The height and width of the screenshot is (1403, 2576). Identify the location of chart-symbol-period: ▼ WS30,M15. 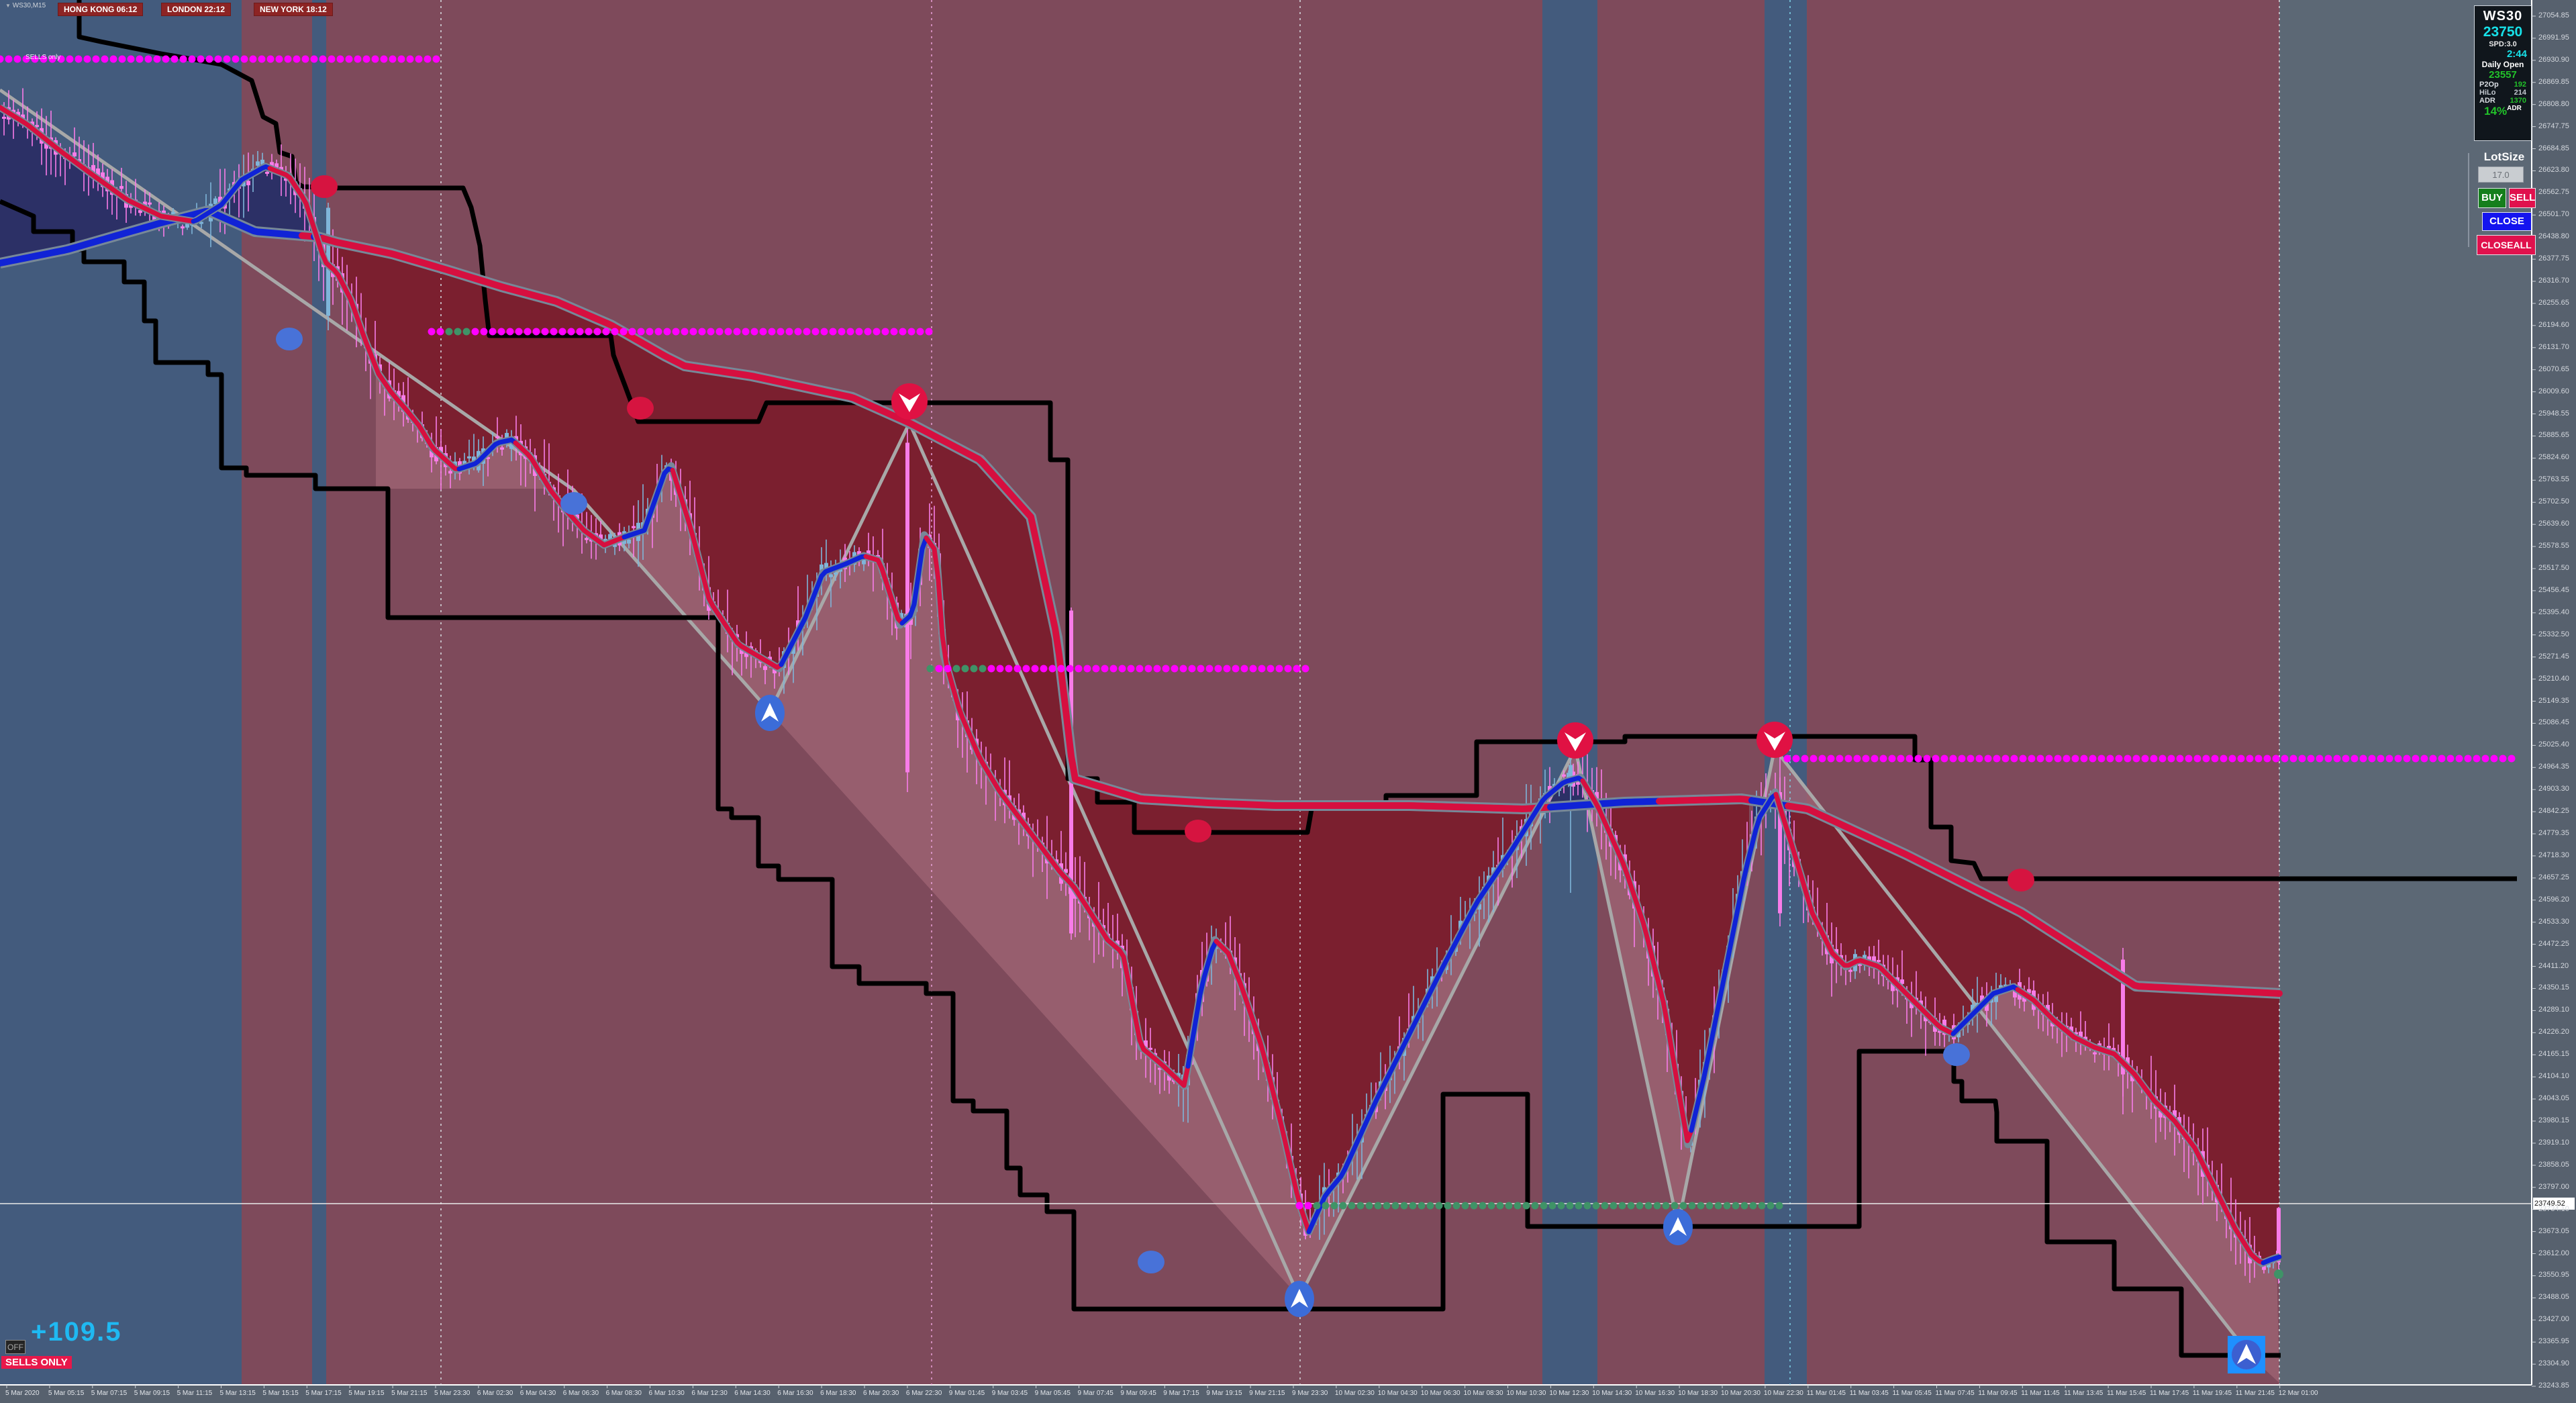
(25, 6).